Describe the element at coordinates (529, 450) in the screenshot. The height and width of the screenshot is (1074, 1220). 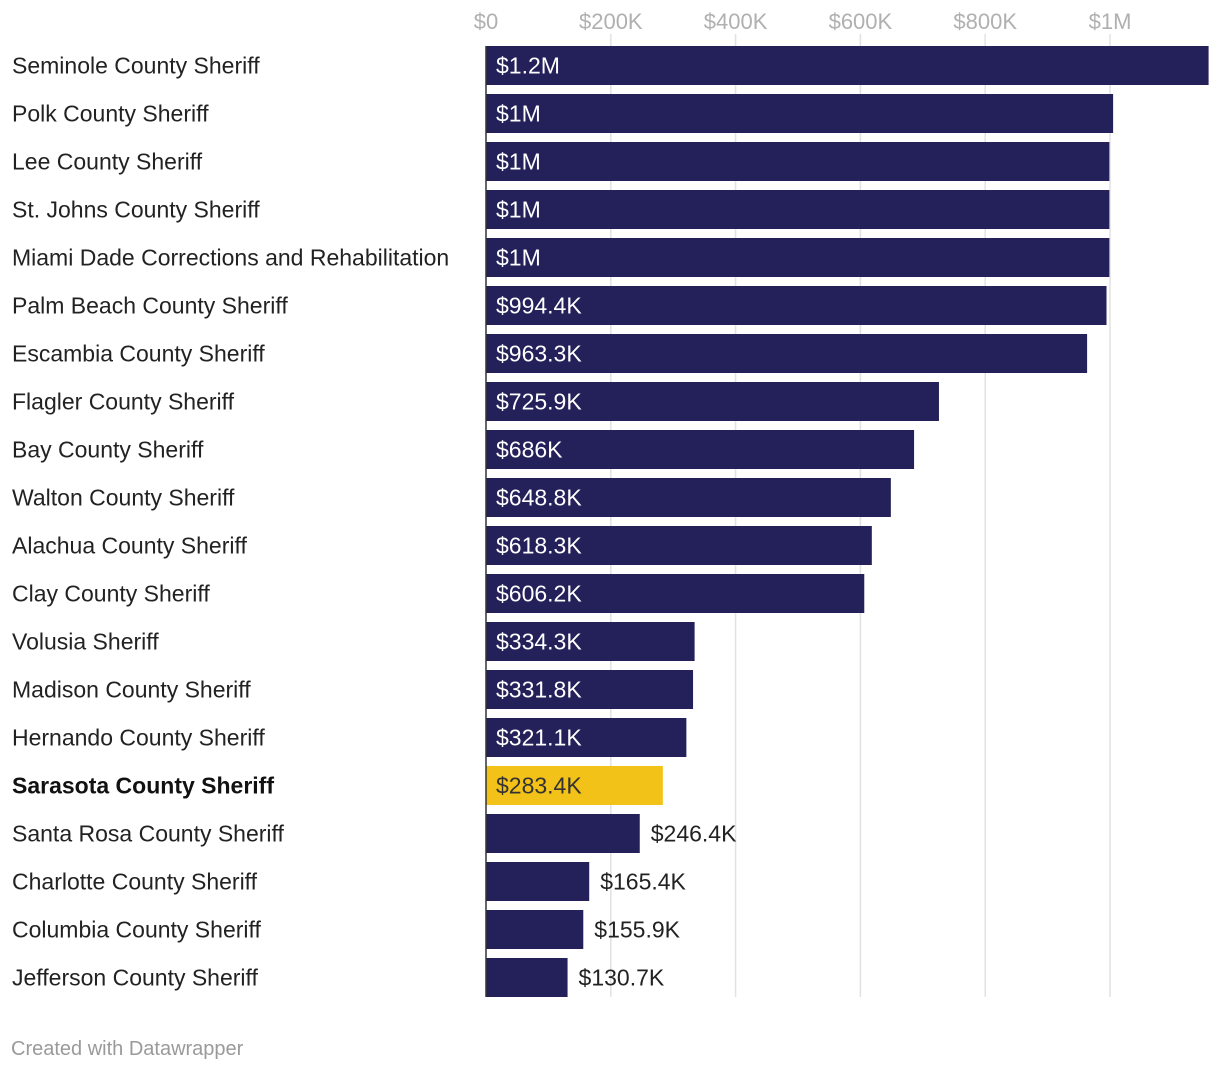
I see `bar-value-label: $686K` at that location.